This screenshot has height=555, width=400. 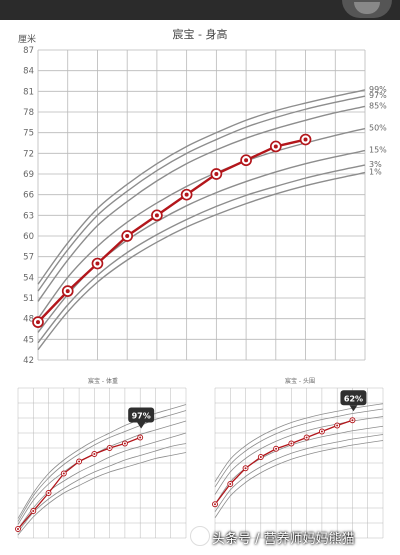 What do you see at coordinates (28, 51) in the screenshot?
I see `y-tick-label: 87` at bounding box center [28, 51].